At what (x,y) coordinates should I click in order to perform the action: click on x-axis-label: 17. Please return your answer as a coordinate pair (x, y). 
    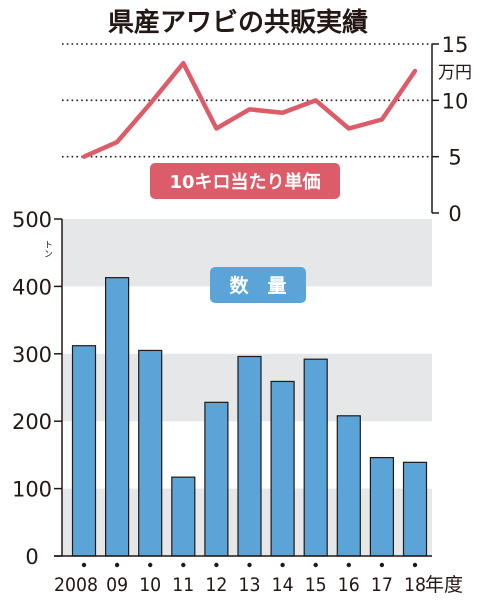
    Looking at the image, I should click on (382, 585).